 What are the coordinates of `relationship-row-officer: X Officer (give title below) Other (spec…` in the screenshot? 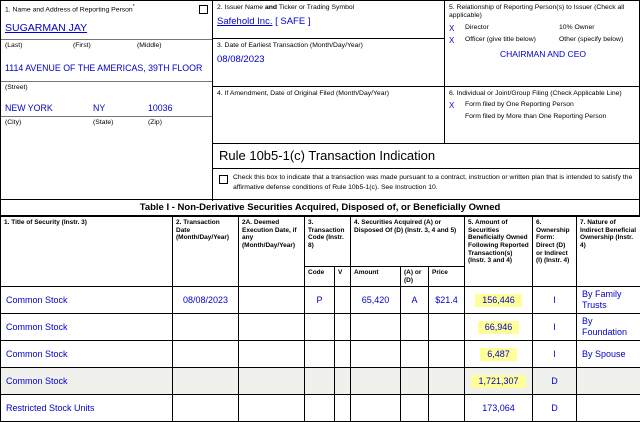 It's located at (543, 40).